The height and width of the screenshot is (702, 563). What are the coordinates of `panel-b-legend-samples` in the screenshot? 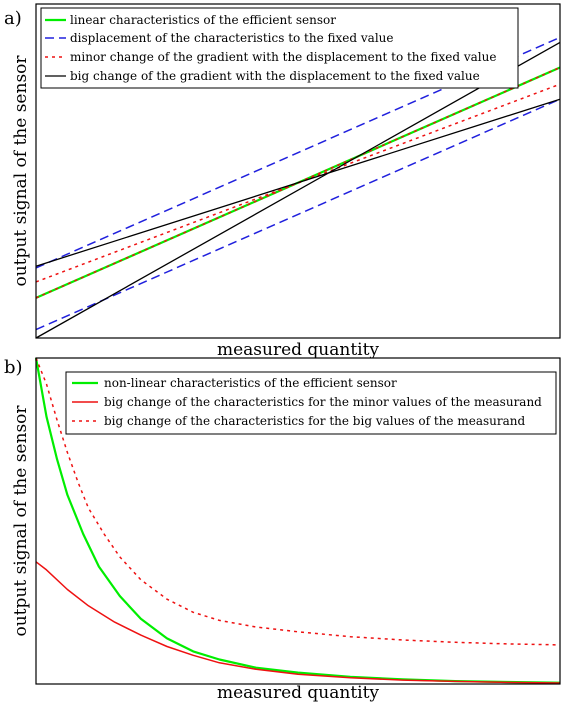 It's located at (85, 401).